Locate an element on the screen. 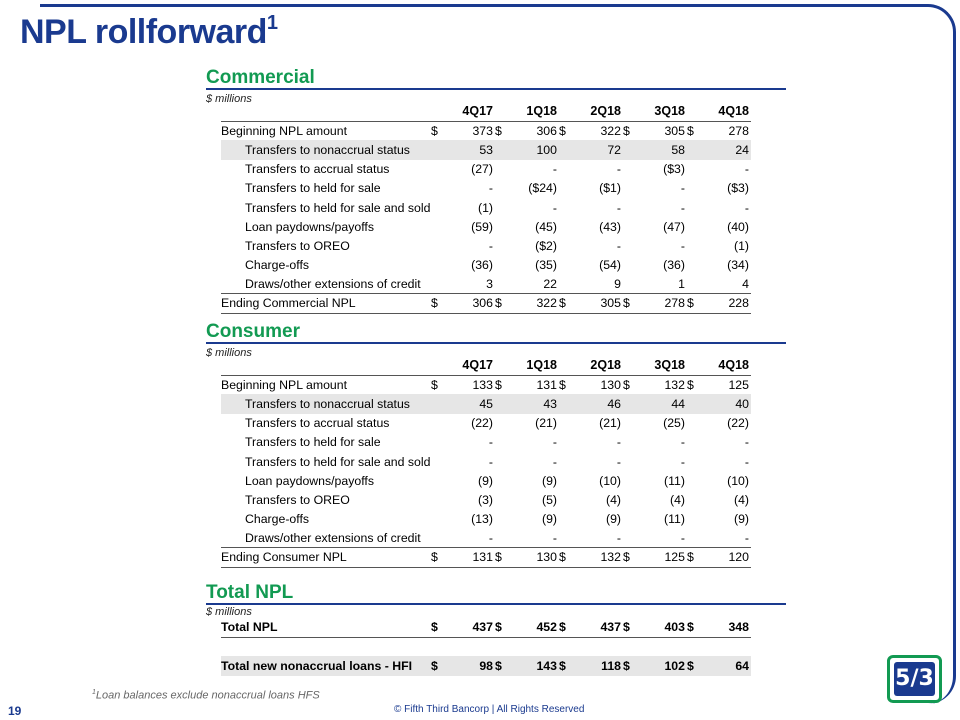 The width and height of the screenshot is (960, 720). column-header: 1Q18 is located at coordinates (541, 365).